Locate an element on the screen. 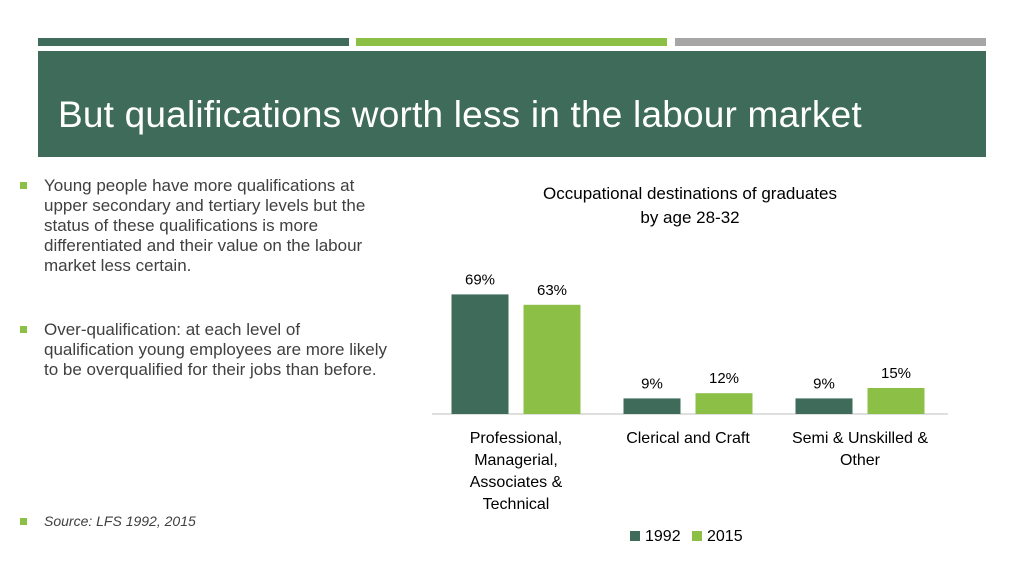  category-label: Semi & Unskilled & Other is located at coordinates (860, 450).